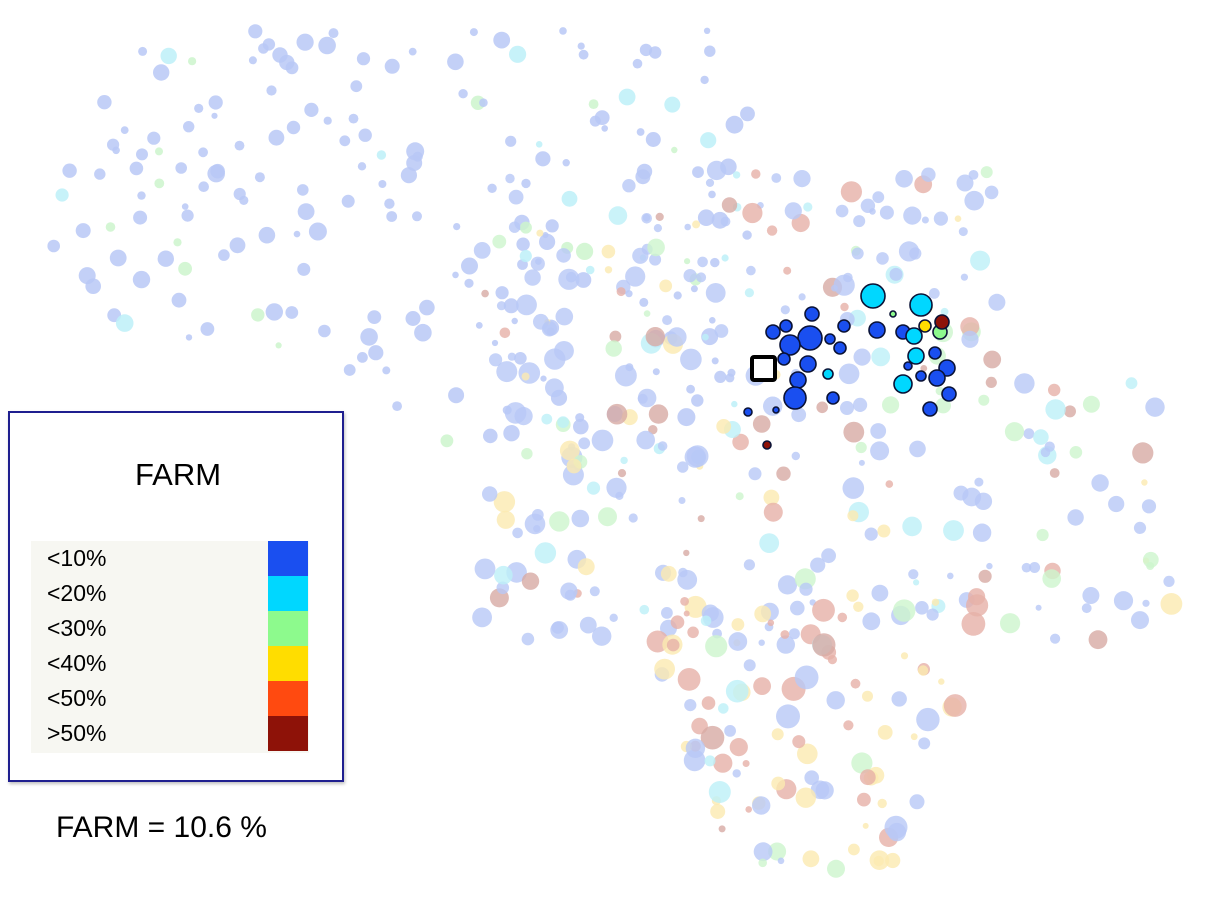 This screenshot has width=1216, height=900. I want to click on legend-title: FARM, so click(178, 474).